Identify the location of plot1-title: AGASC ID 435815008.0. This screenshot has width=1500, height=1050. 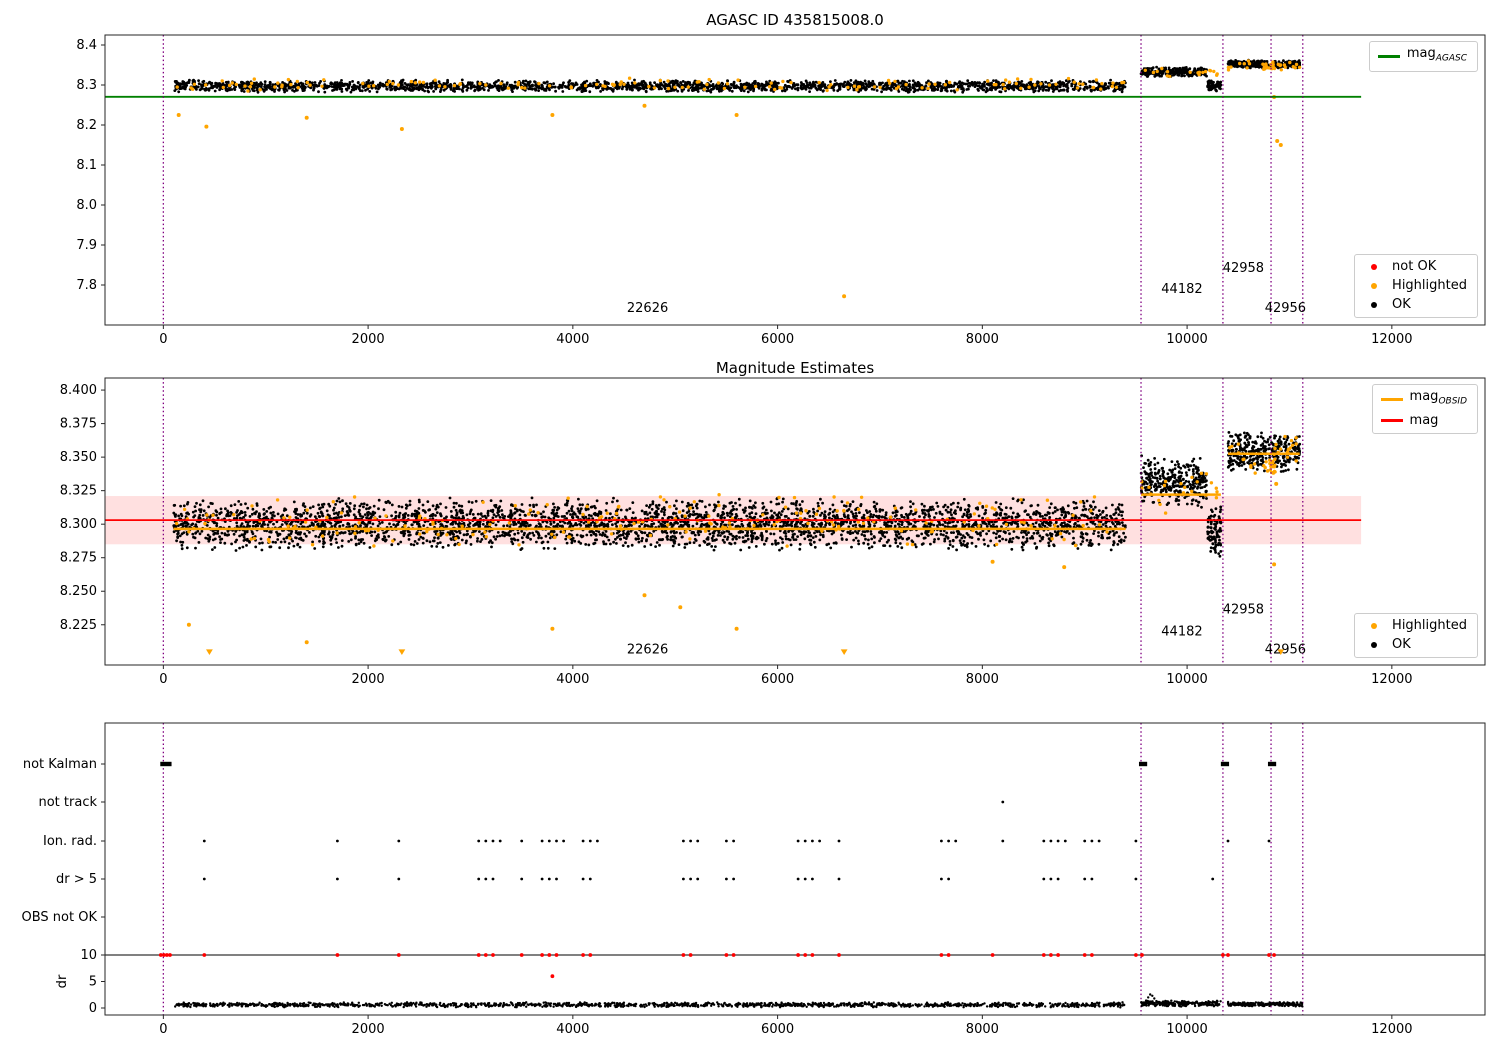
(795, 20).